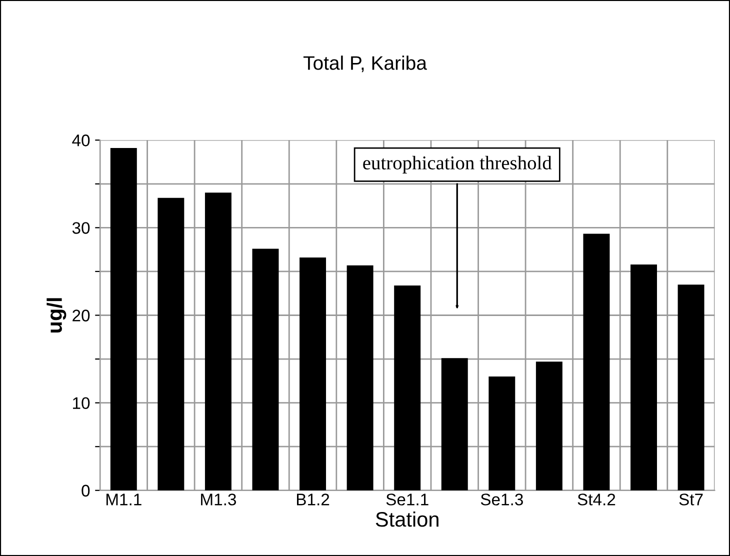  What do you see at coordinates (365, 64) in the screenshot?
I see `chart-title: Total P, Kariba` at bounding box center [365, 64].